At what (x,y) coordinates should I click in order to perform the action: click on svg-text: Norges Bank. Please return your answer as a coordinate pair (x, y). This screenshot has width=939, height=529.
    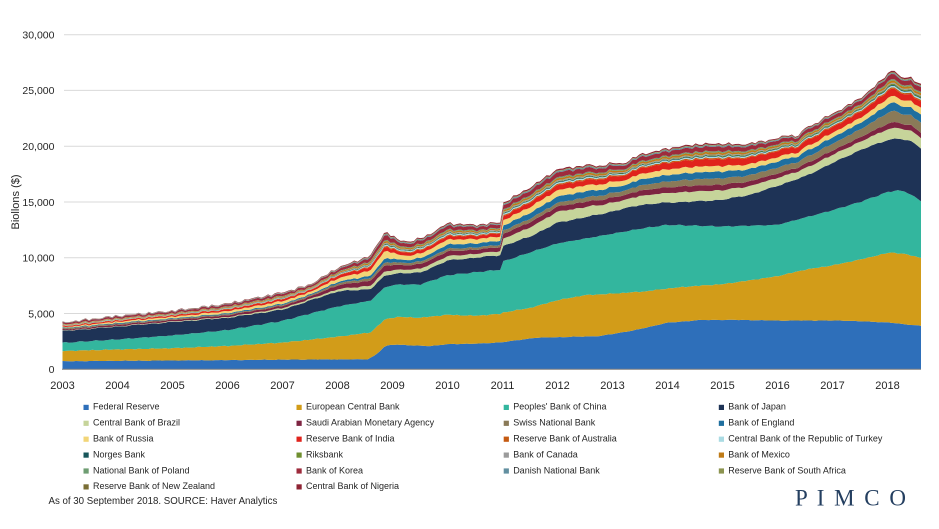
    Looking at the image, I should click on (119, 454).